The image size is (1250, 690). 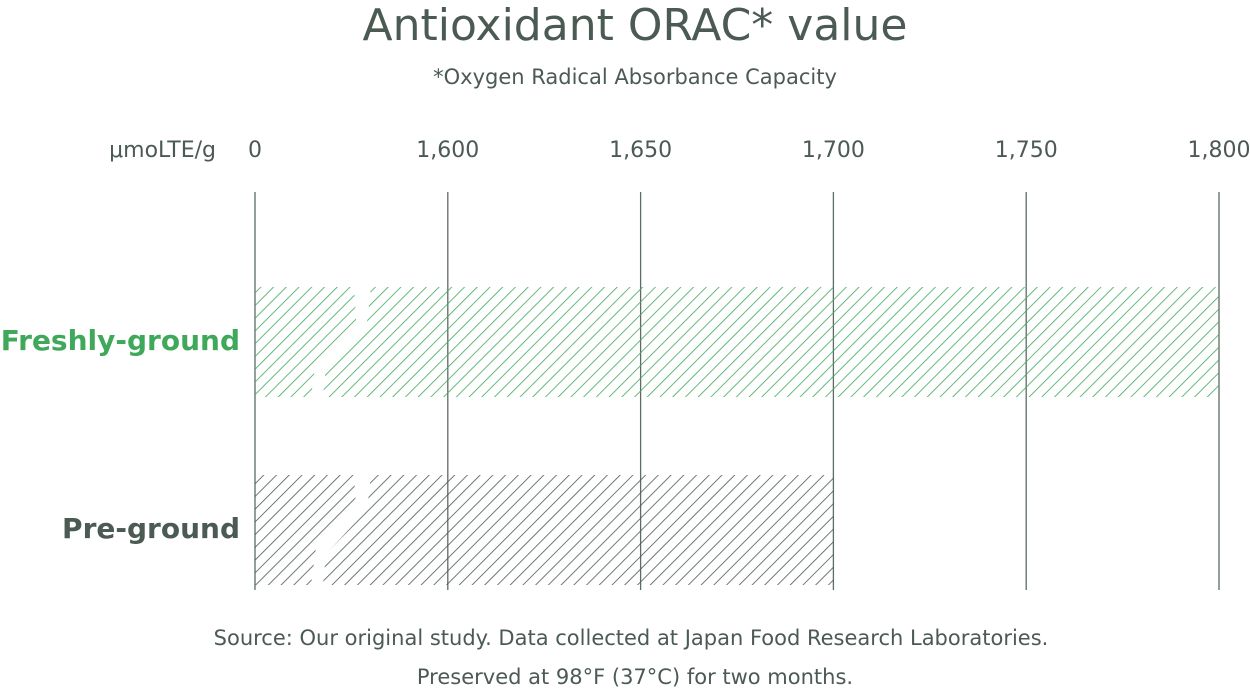 What do you see at coordinates (162, 150) in the screenshot?
I see `axis-label: μmoLTE/g` at bounding box center [162, 150].